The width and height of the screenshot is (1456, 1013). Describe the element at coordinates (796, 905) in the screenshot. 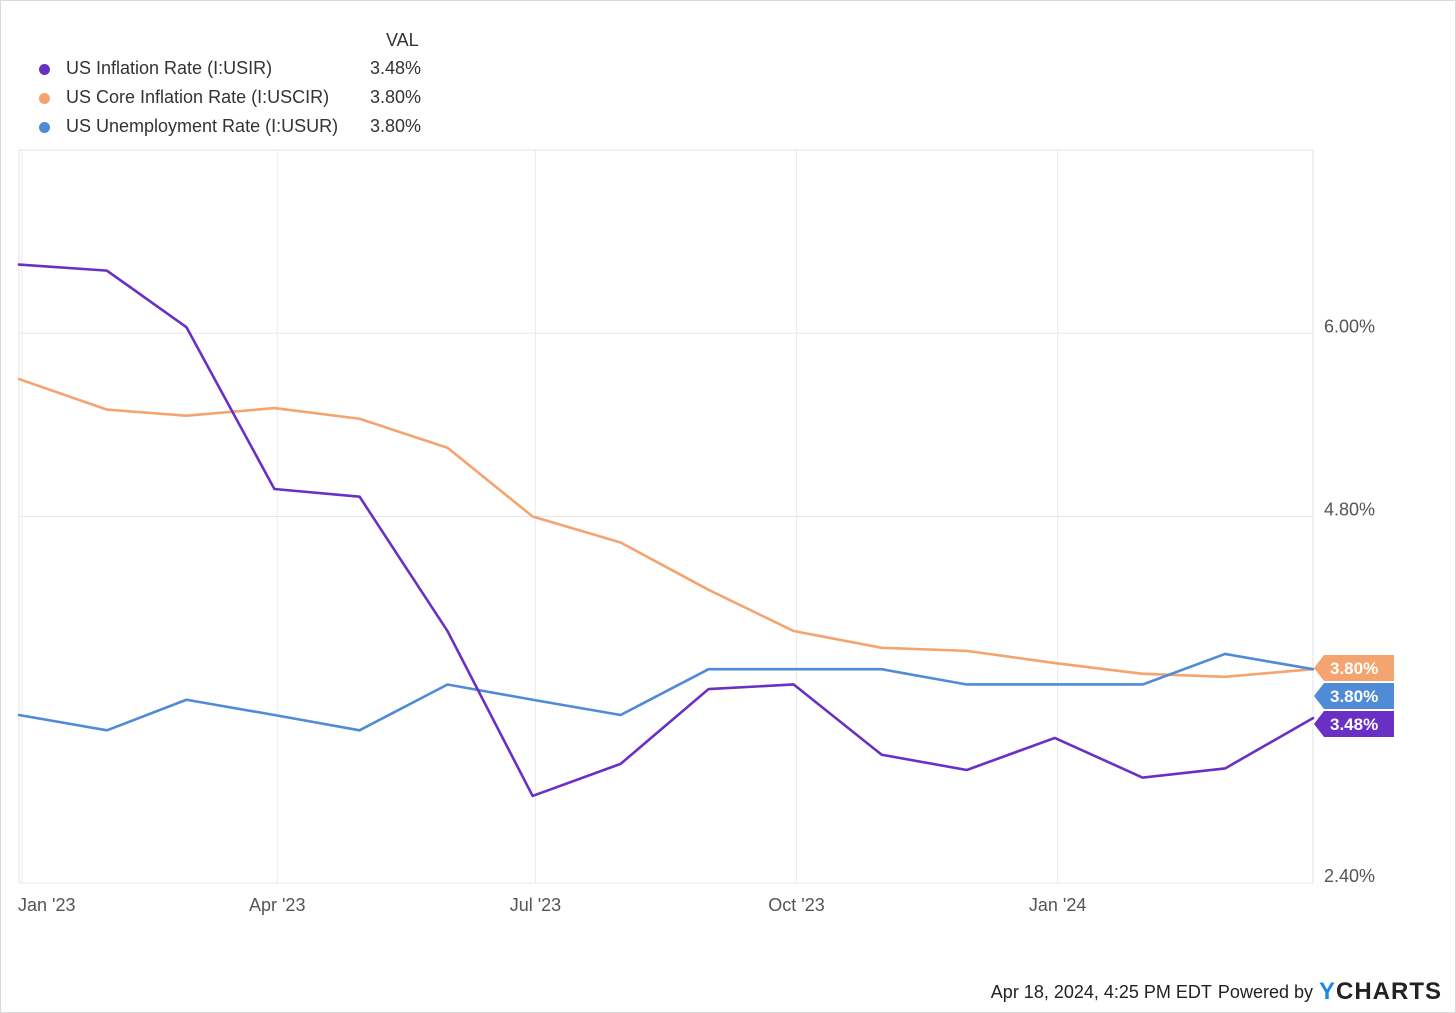

I see `x-tick-label: Oct '23` at that location.